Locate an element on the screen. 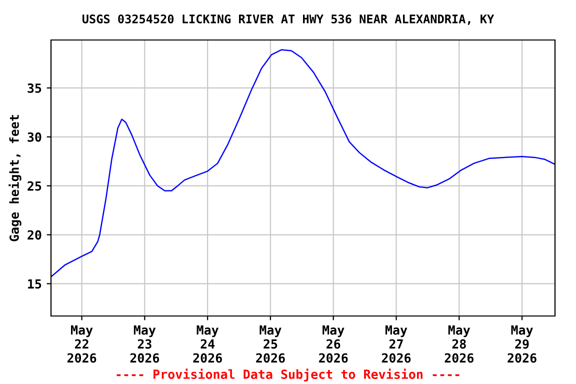 The image size is (576, 384). y-tick-label: 25 is located at coordinates (35, 186).